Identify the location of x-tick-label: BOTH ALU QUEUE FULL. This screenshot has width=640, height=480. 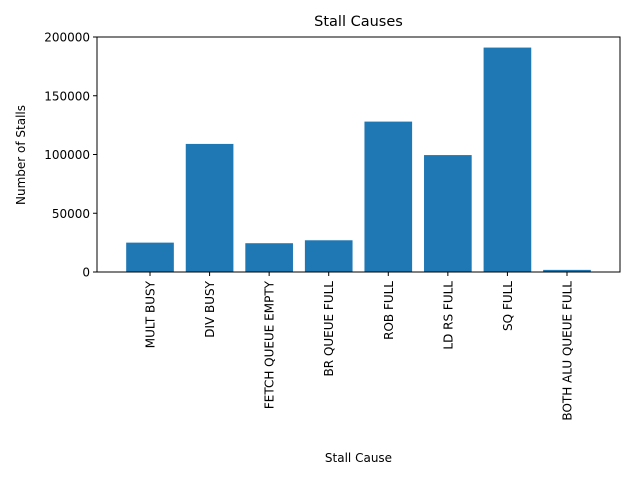
(567, 351).